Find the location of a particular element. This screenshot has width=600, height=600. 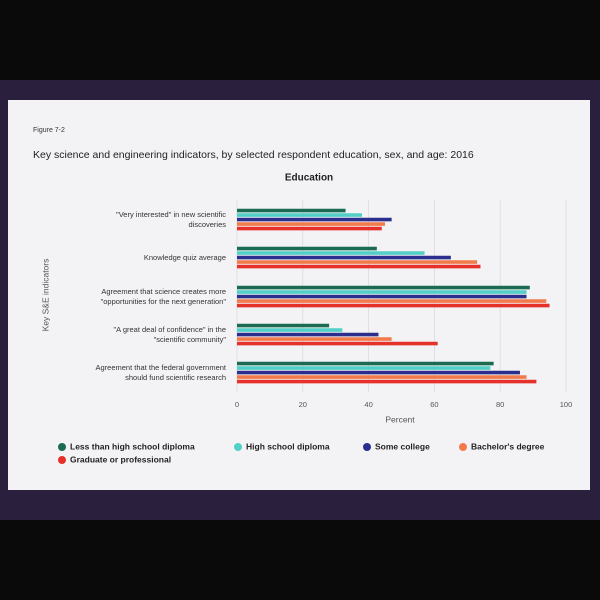

x-tick-label: 20 is located at coordinates (303, 404).